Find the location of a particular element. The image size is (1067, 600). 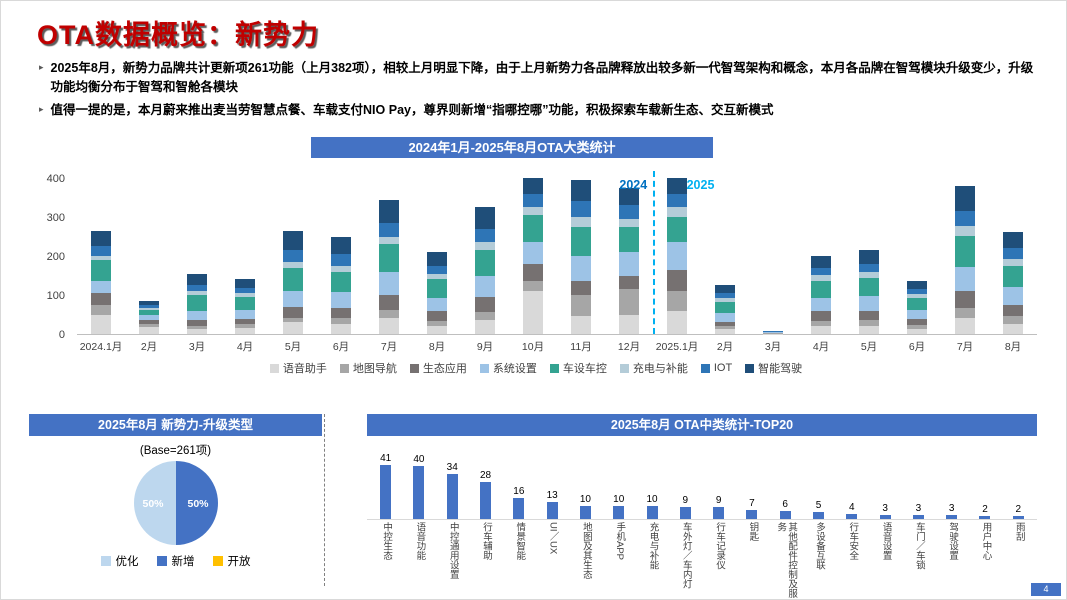

x-axis-label: 4月 is located at coordinates (245, 347).